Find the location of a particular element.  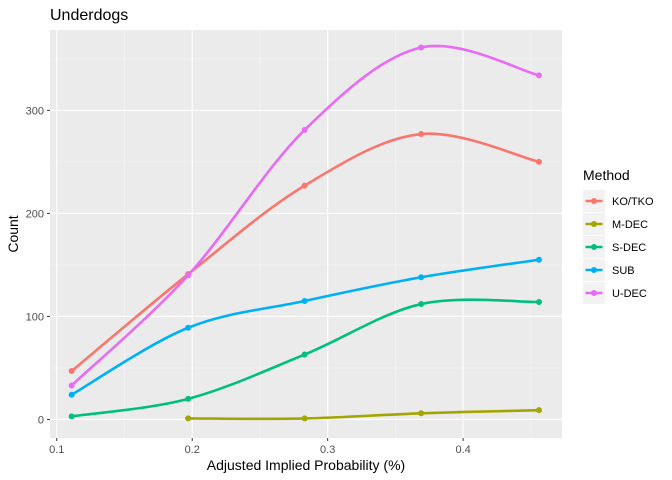

x-tick-label: 0.3 is located at coordinates (327, 450).